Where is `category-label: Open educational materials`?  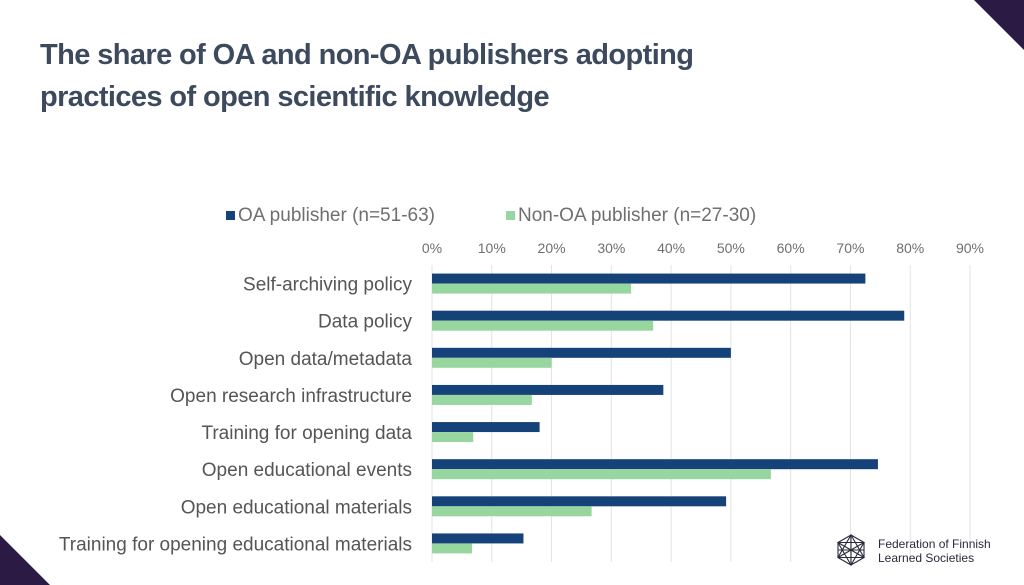
category-label: Open educational materials is located at coordinates (296, 507).